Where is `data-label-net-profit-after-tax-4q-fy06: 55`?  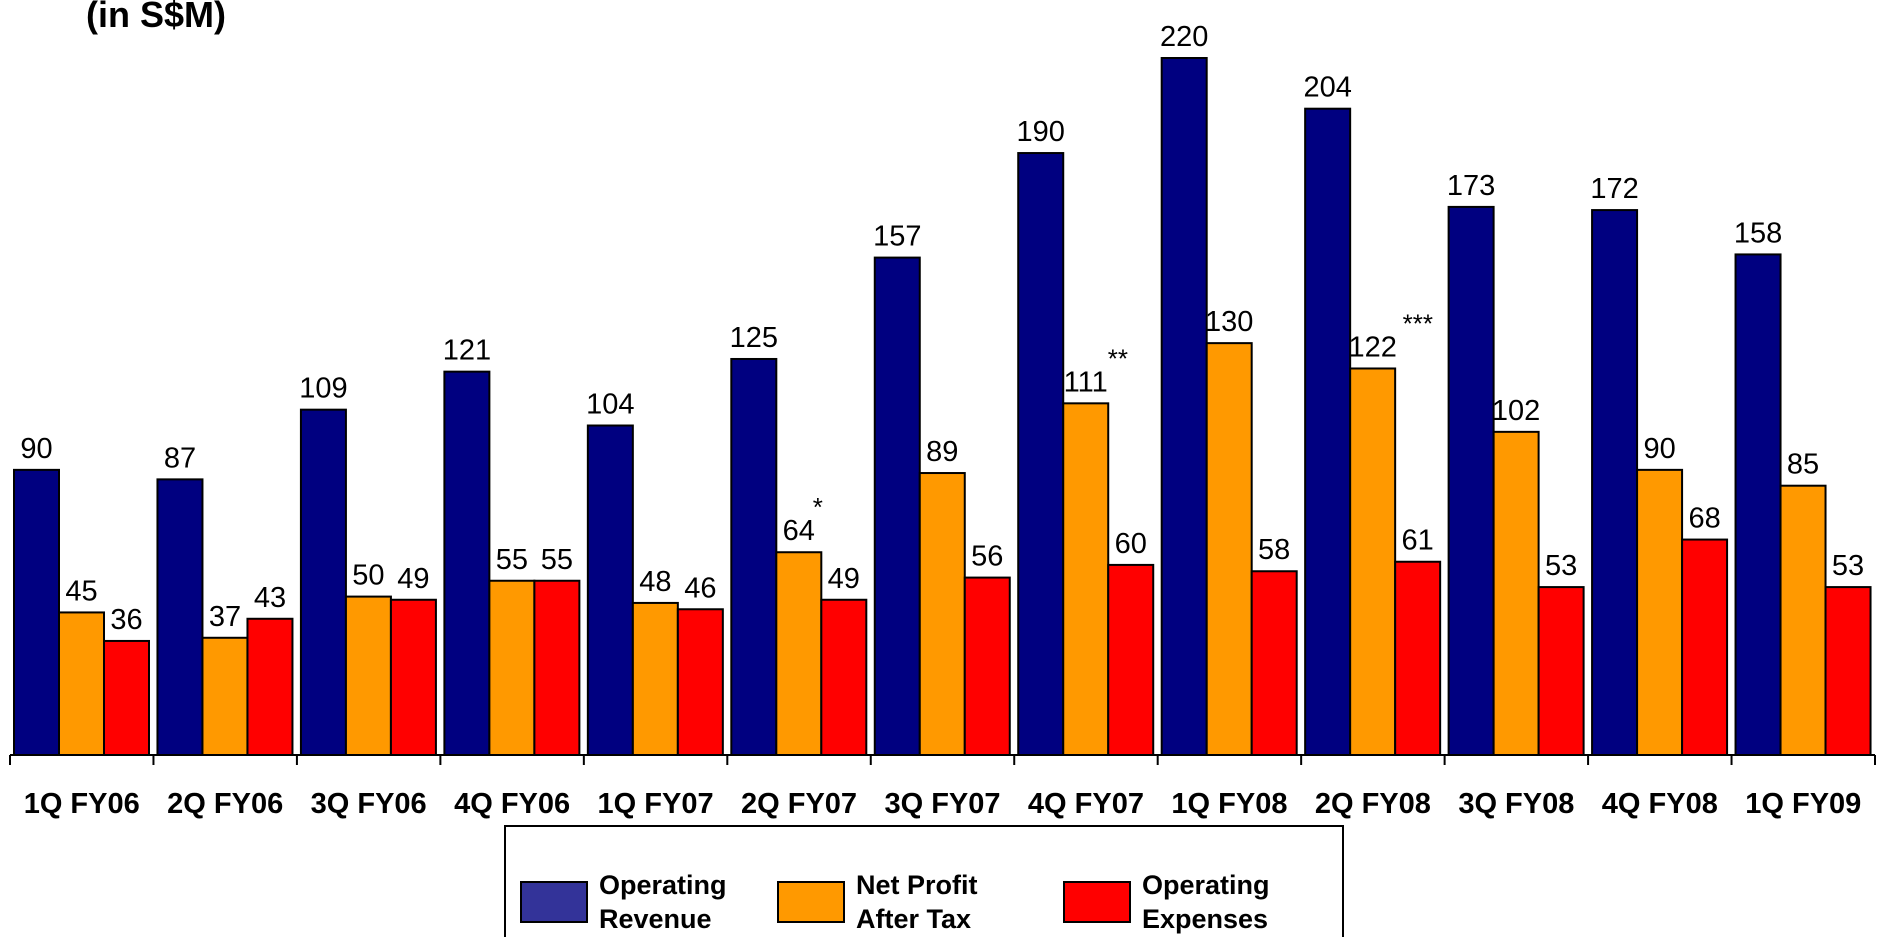 data-label-net-profit-after-tax-4q-fy06: 55 is located at coordinates (512, 560).